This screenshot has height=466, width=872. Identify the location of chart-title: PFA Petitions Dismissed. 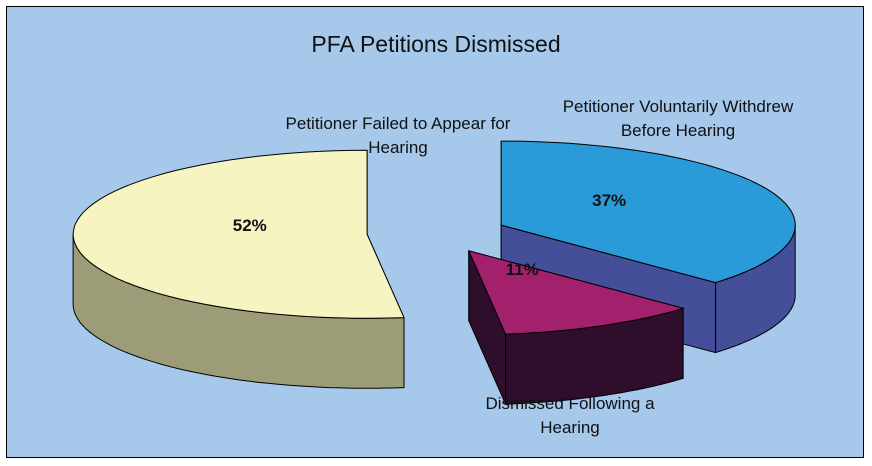
(435, 44).